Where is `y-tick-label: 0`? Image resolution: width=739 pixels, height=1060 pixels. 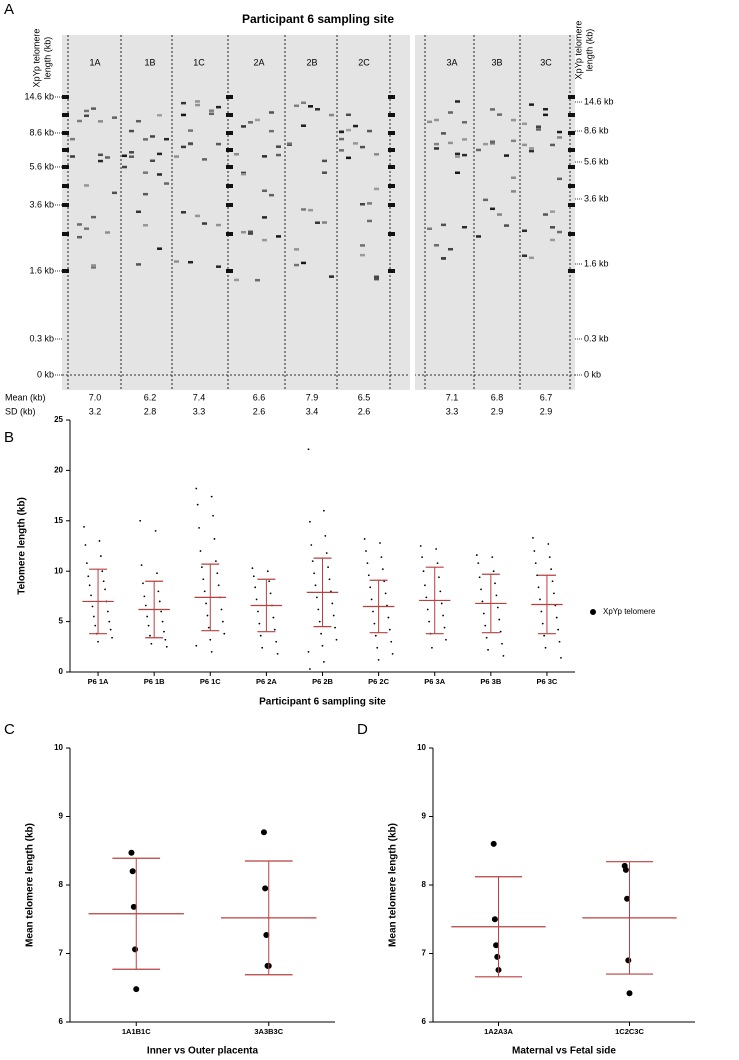 y-tick-label: 0 is located at coordinates (61, 671).